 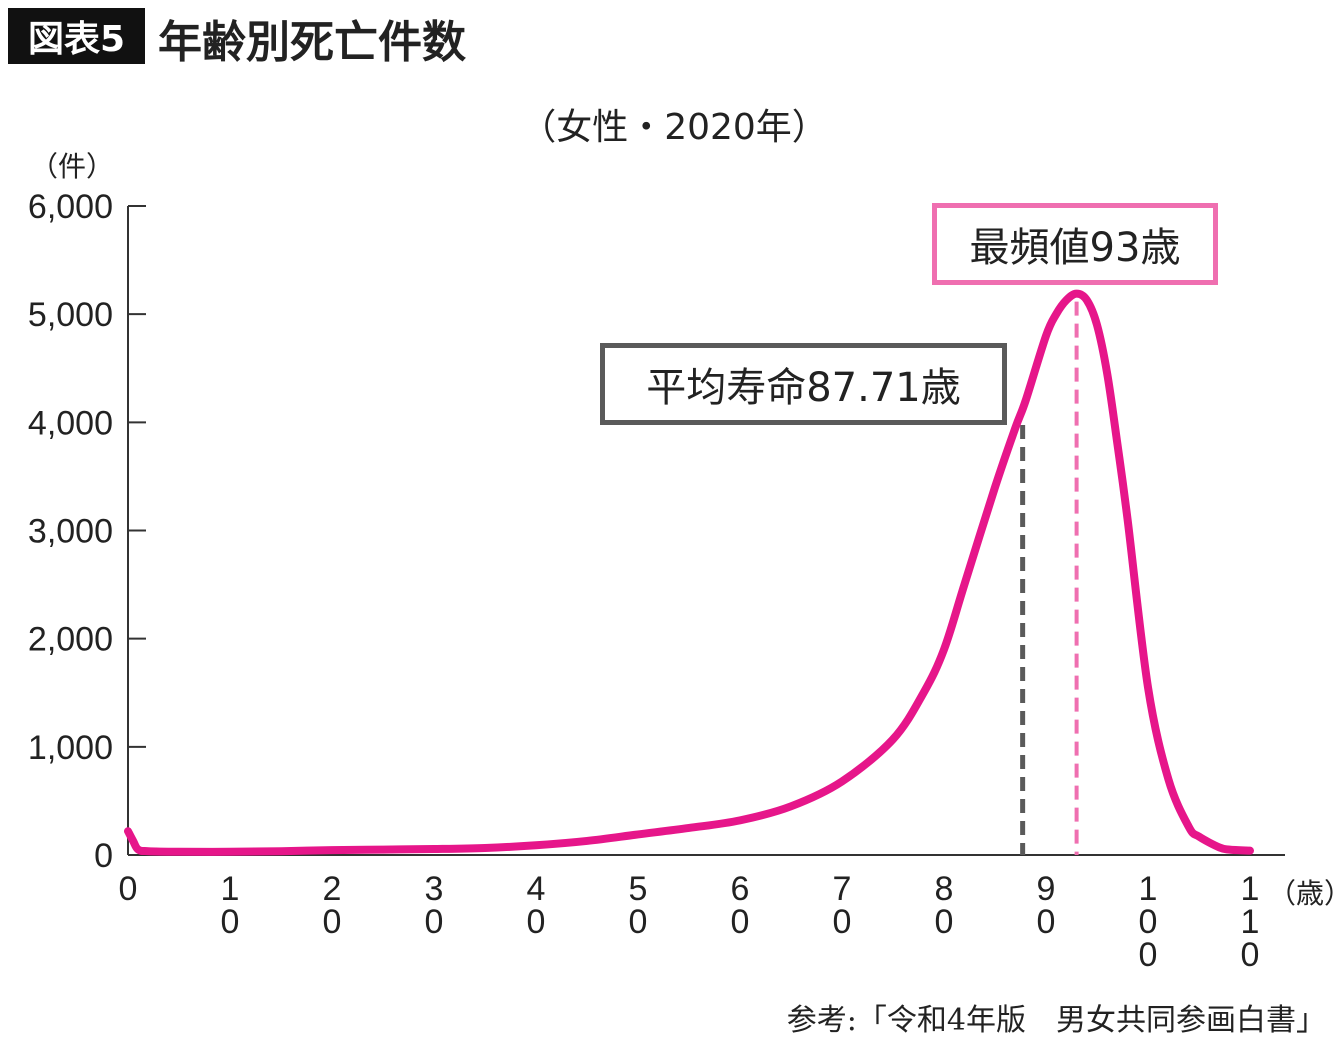 What do you see at coordinates (312, 42) in the screenshot?
I see `chart-title: 年齢別死亡件数` at bounding box center [312, 42].